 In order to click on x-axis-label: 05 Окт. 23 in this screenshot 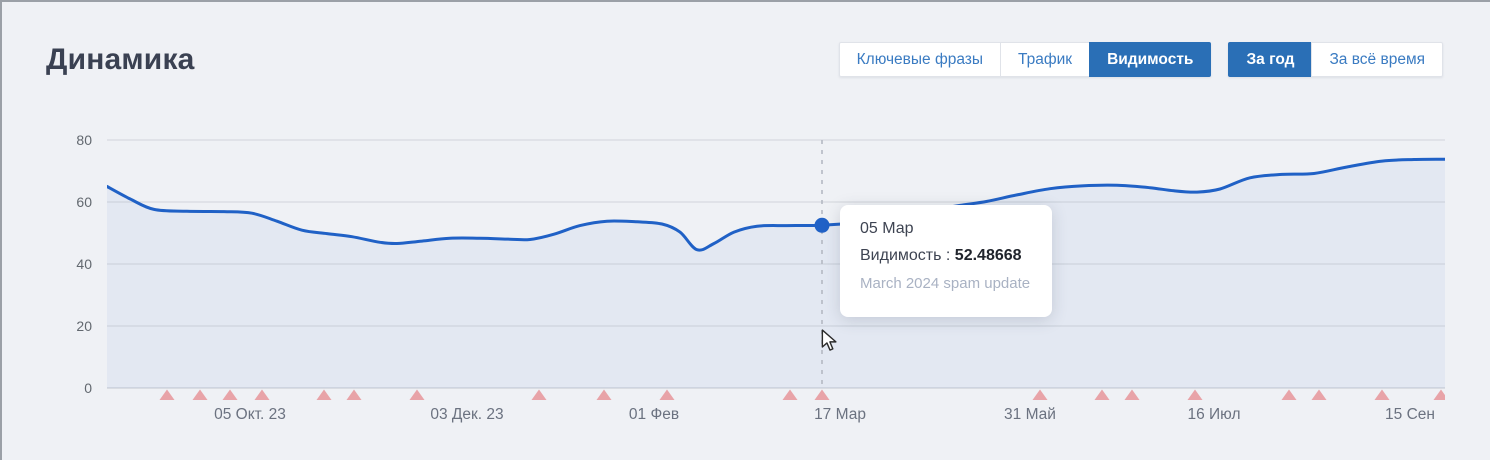, I will do `click(250, 414)`.